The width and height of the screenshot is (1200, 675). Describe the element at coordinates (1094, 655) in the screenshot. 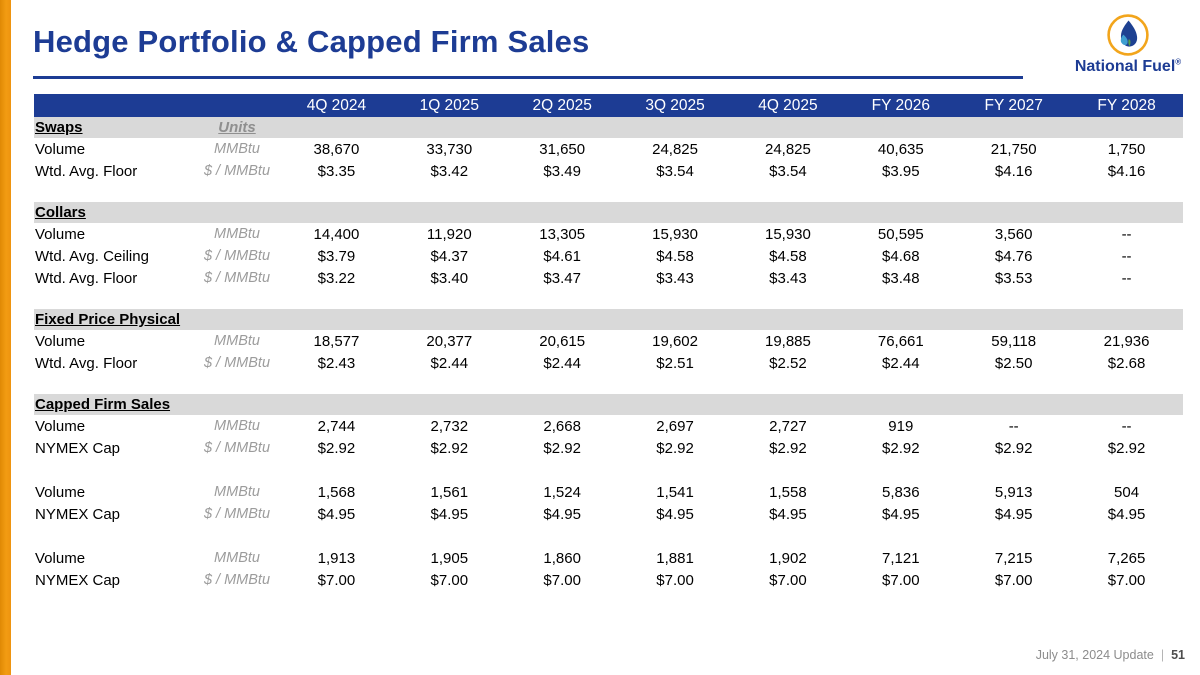

I see `update-date: July 31, 2024 Update` at that location.